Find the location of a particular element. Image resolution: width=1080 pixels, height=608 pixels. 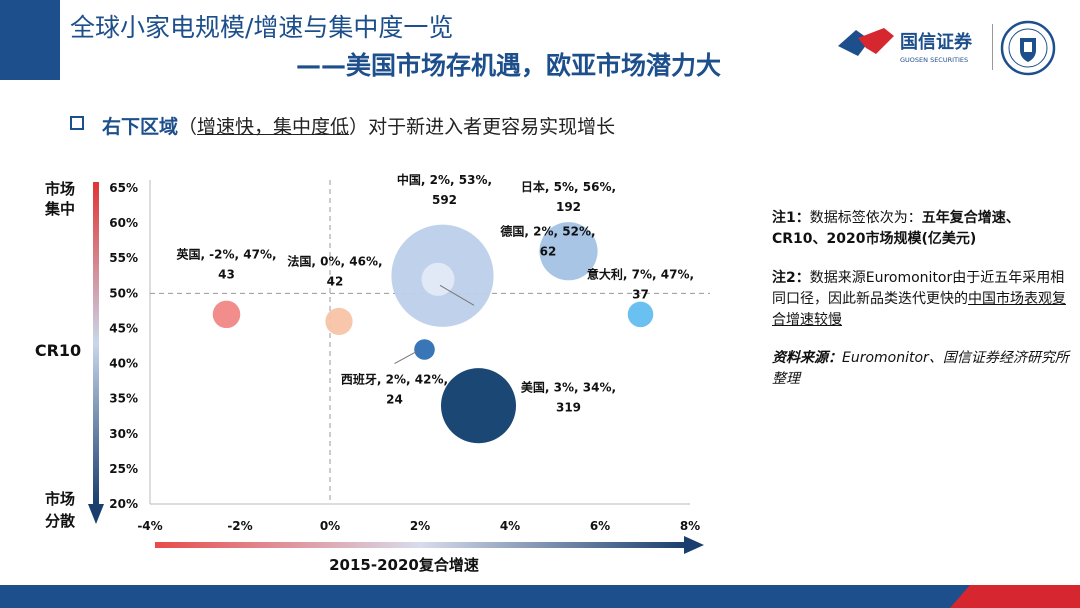

note1-text: 数据标签依次为： is located at coordinates (865, 218).